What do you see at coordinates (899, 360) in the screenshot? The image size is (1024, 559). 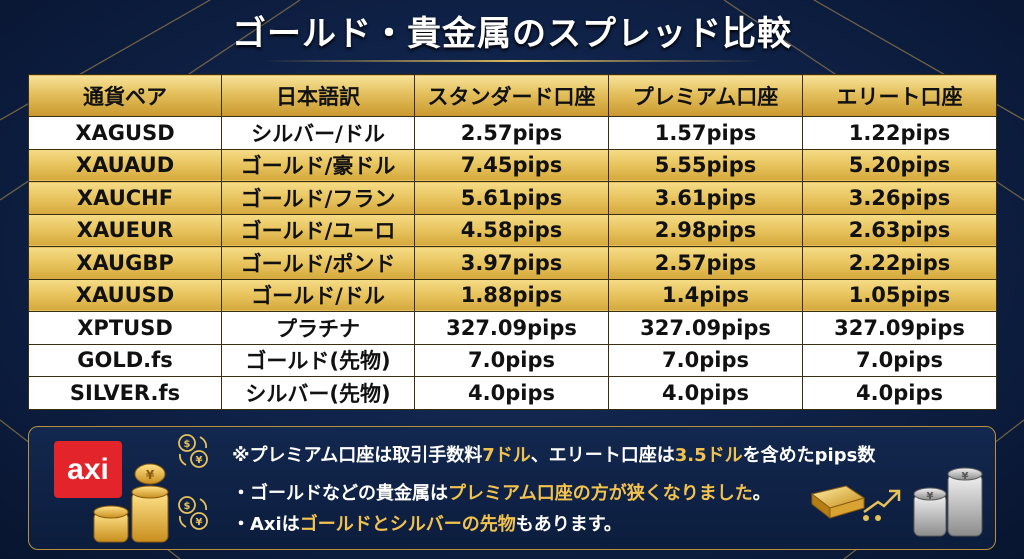 I see `cell-elite-spread: 7.0pips` at bounding box center [899, 360].